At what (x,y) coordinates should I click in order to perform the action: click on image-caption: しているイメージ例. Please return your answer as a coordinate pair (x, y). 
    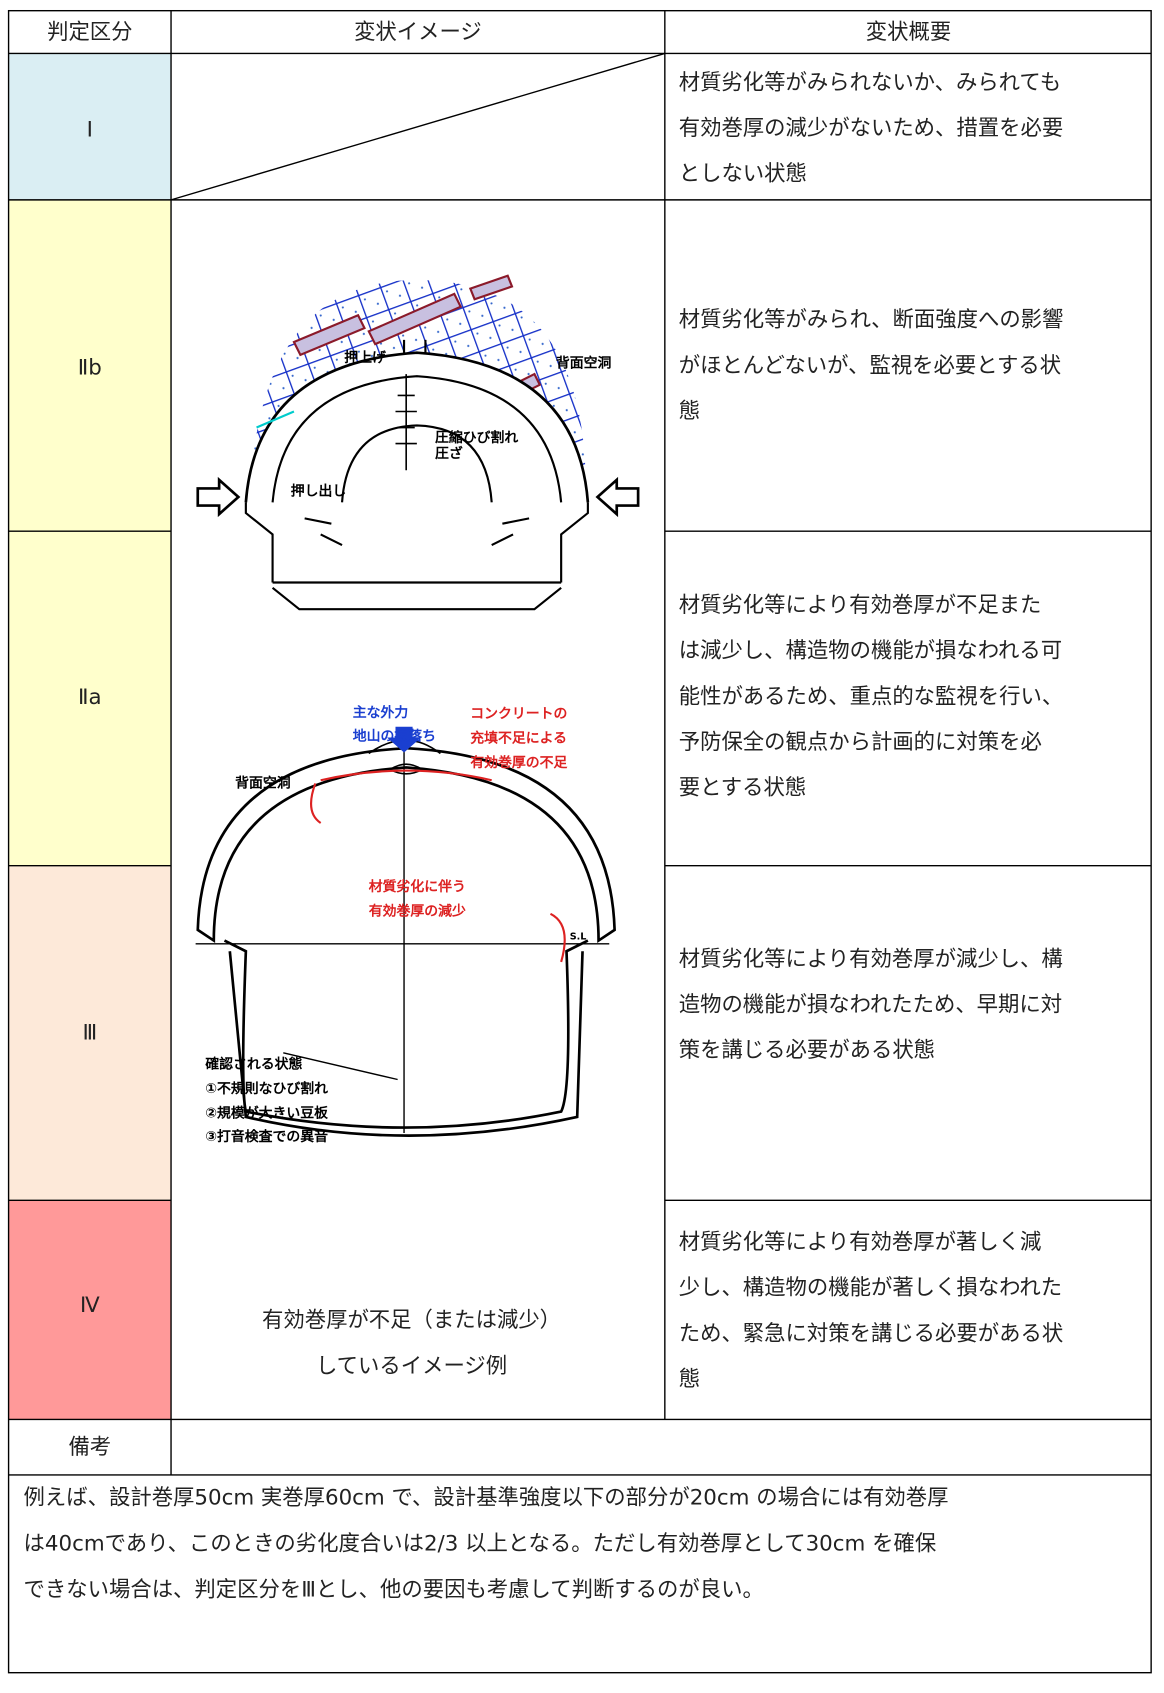
    Looking at the image, I should click on (411, 1366).